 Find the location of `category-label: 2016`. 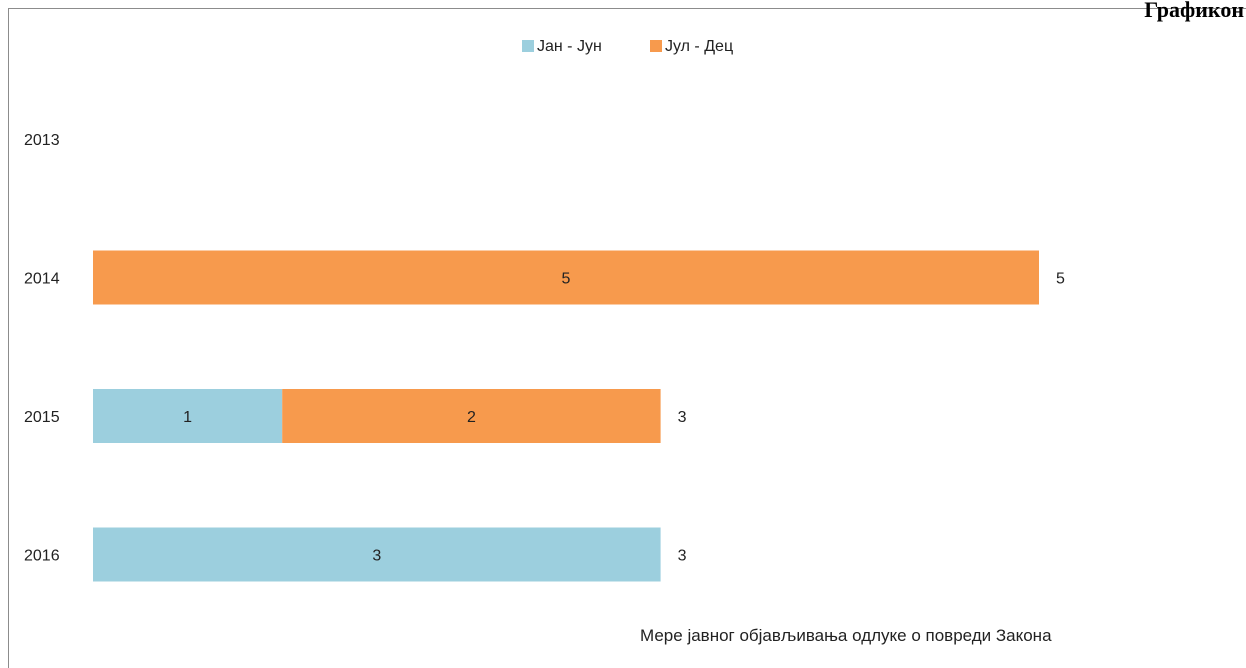

category-label: 2016 is located at coordinates (42, 556).